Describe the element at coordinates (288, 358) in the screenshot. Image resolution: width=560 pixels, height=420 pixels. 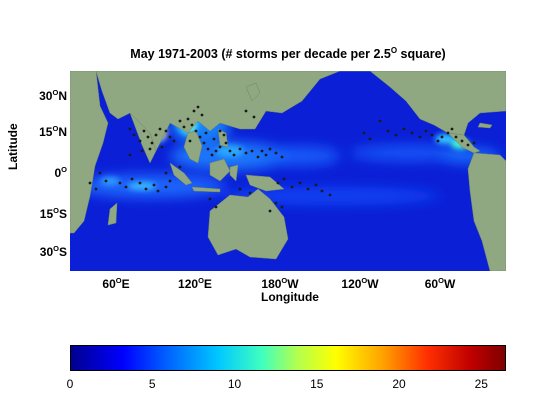
I see `colorbar` at that location.